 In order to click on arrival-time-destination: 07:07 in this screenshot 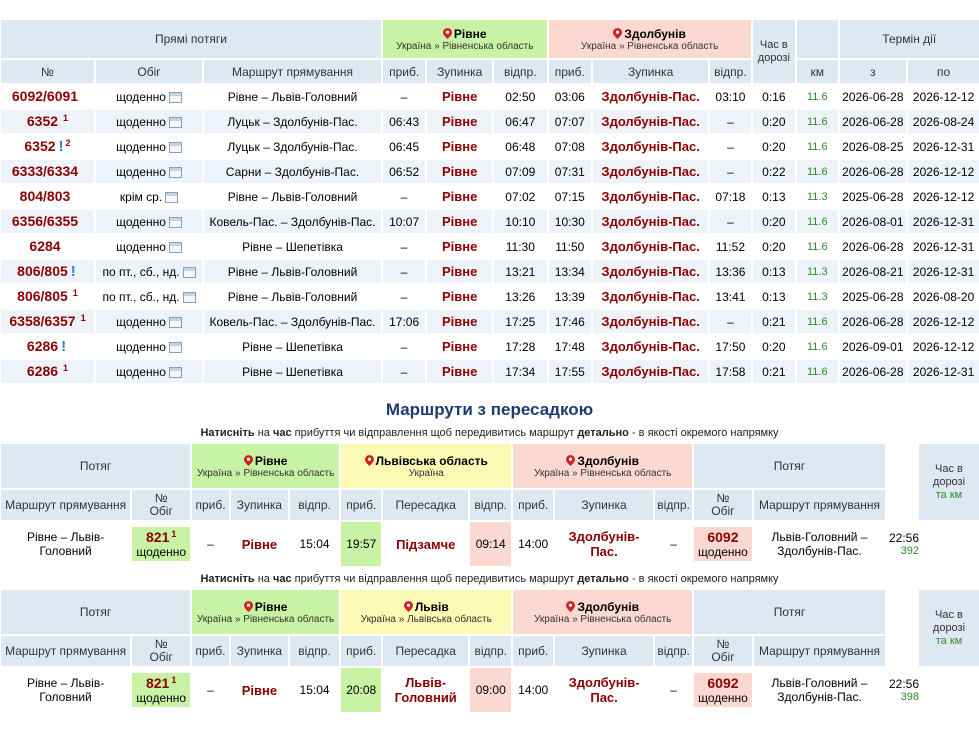, I will do `click(570, 121)`.